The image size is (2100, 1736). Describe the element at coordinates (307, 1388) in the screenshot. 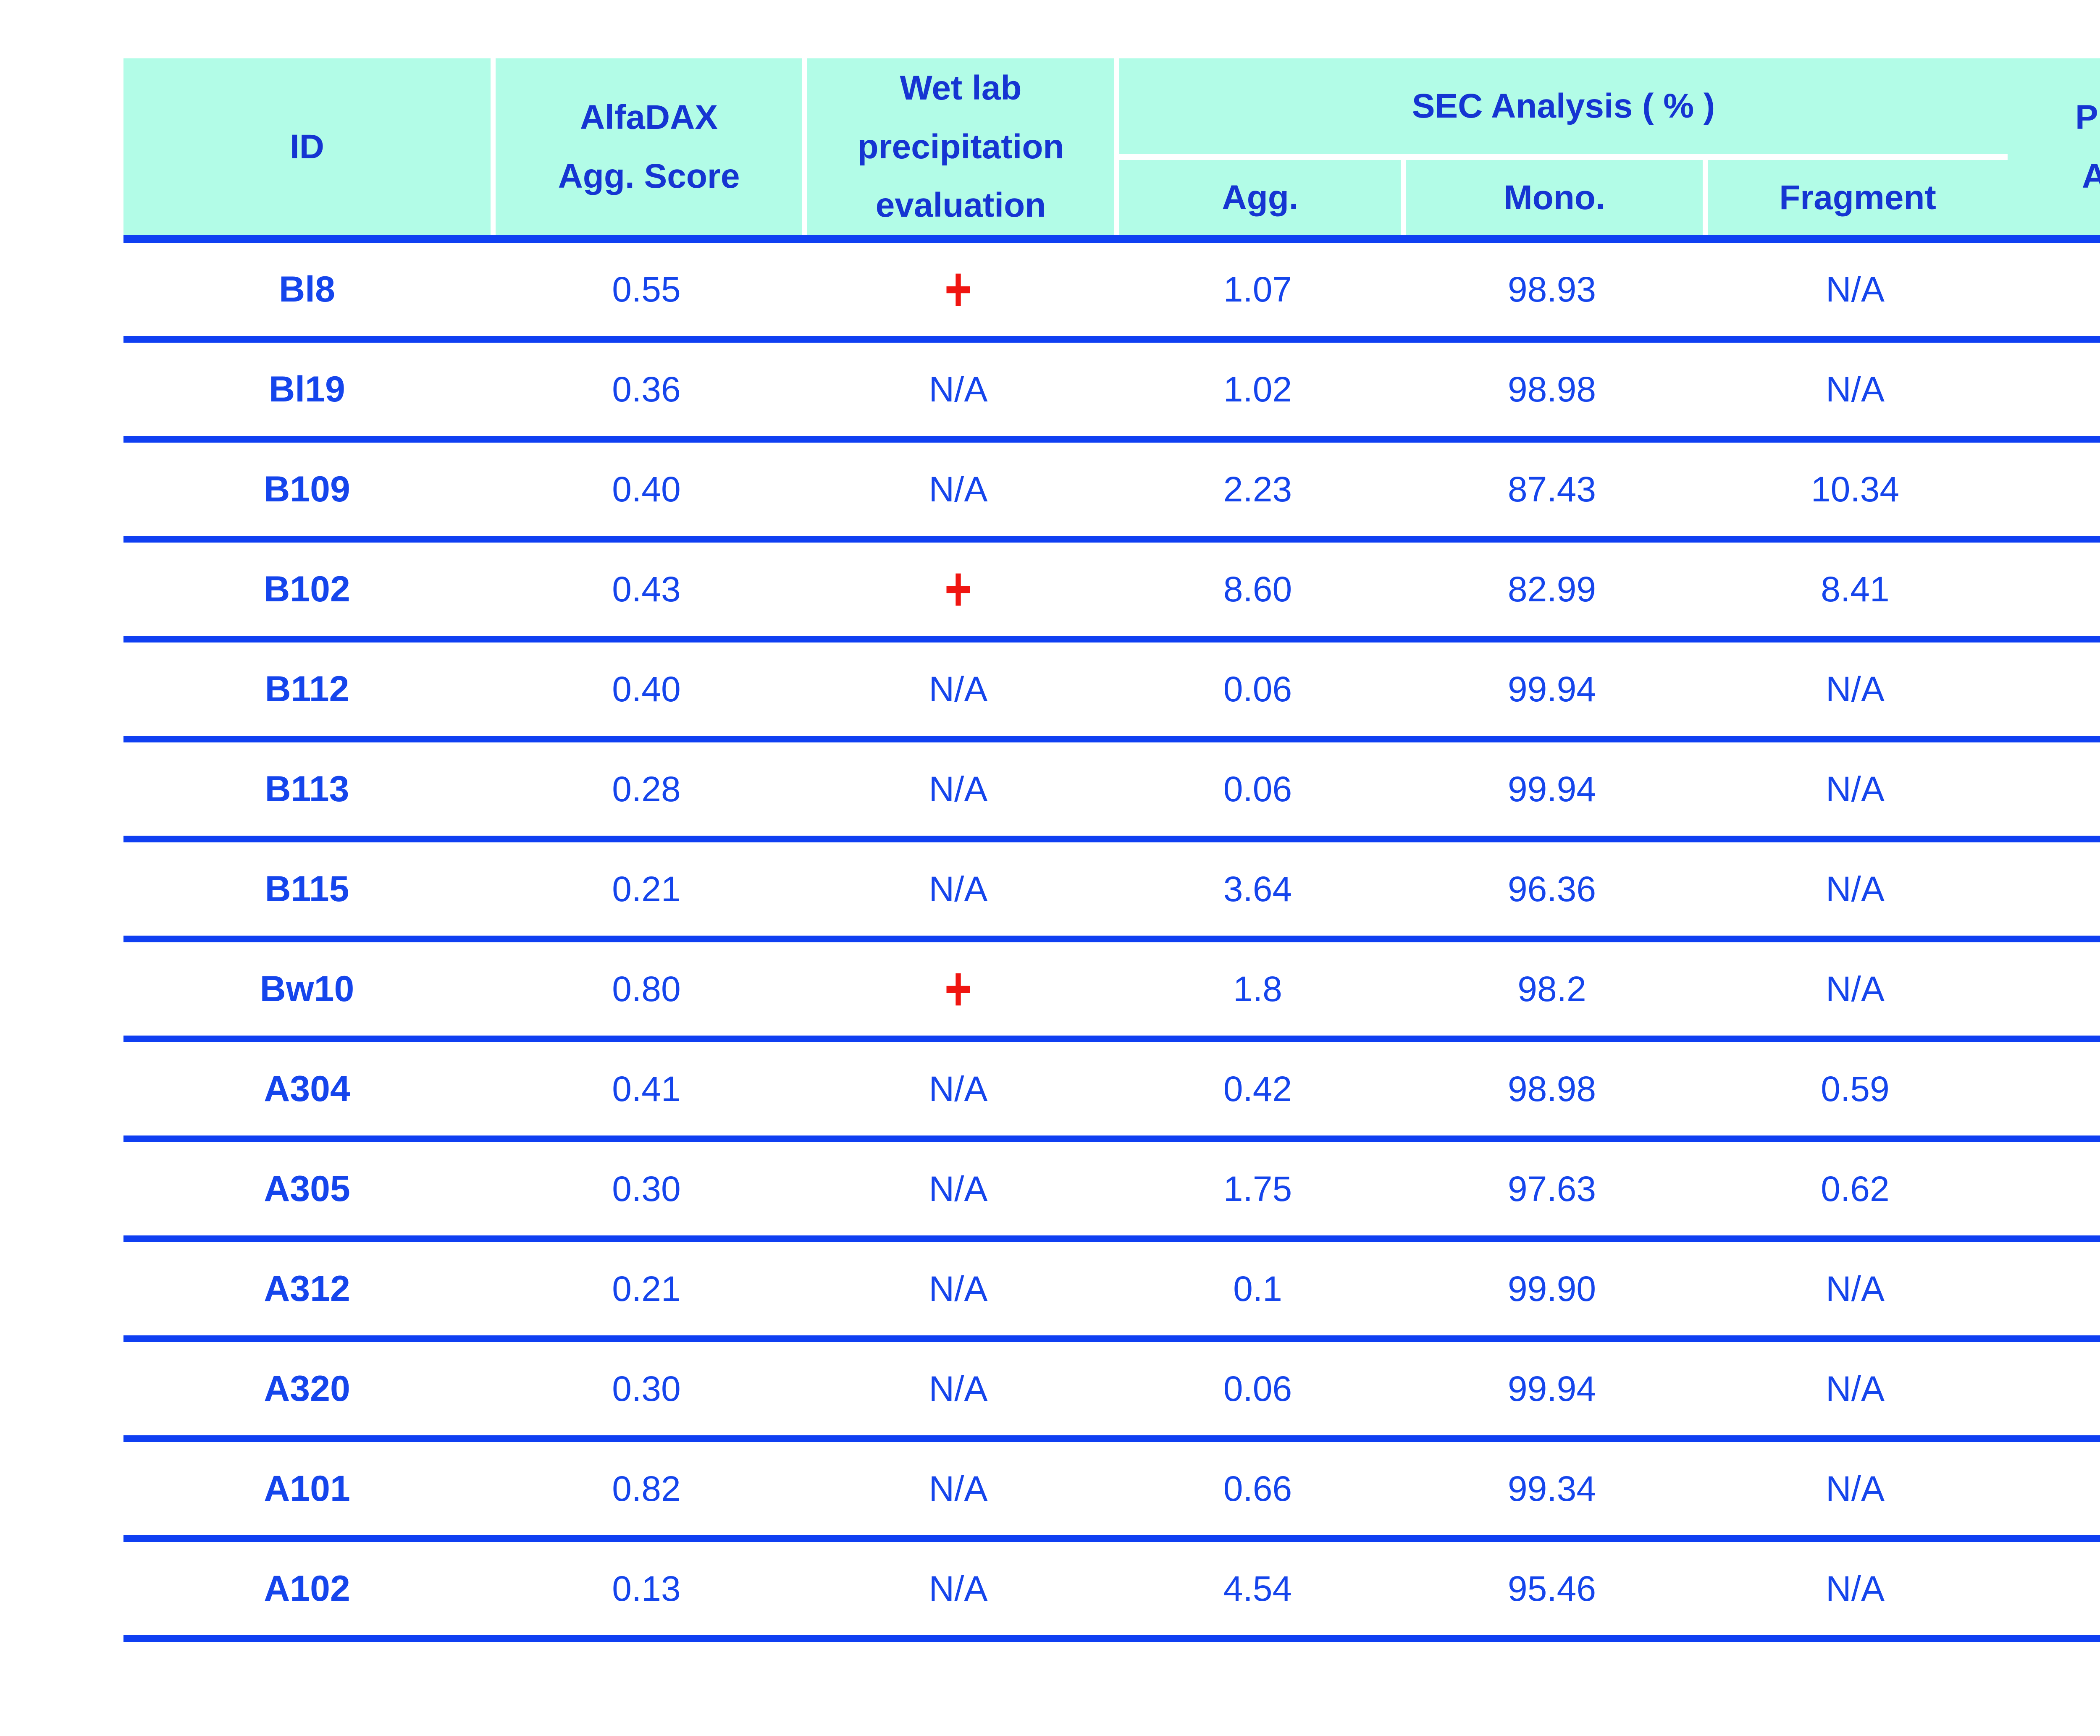

I see `cell-id: A320` at that location.